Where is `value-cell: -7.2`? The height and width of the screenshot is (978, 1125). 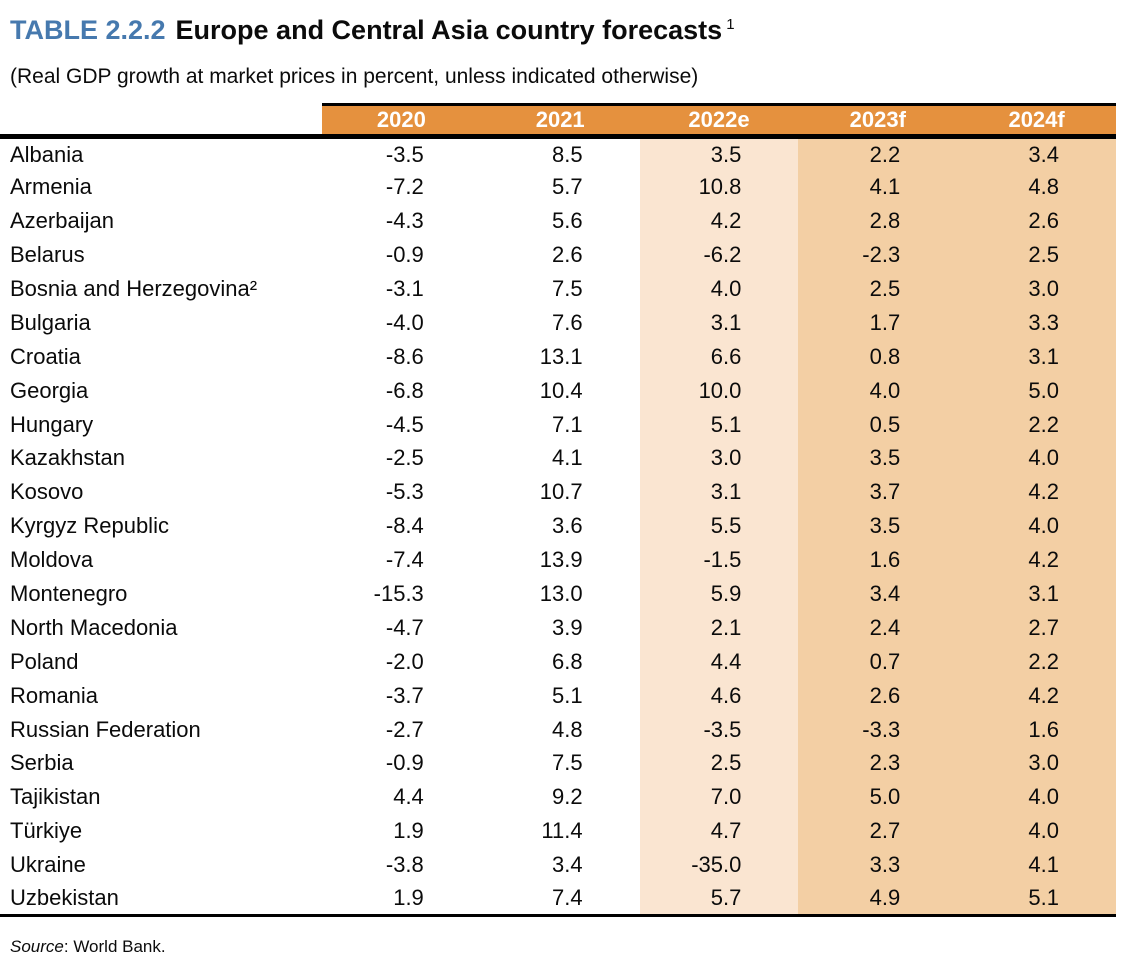
value-cell: -7.2 is located at coordinates (404, 187).